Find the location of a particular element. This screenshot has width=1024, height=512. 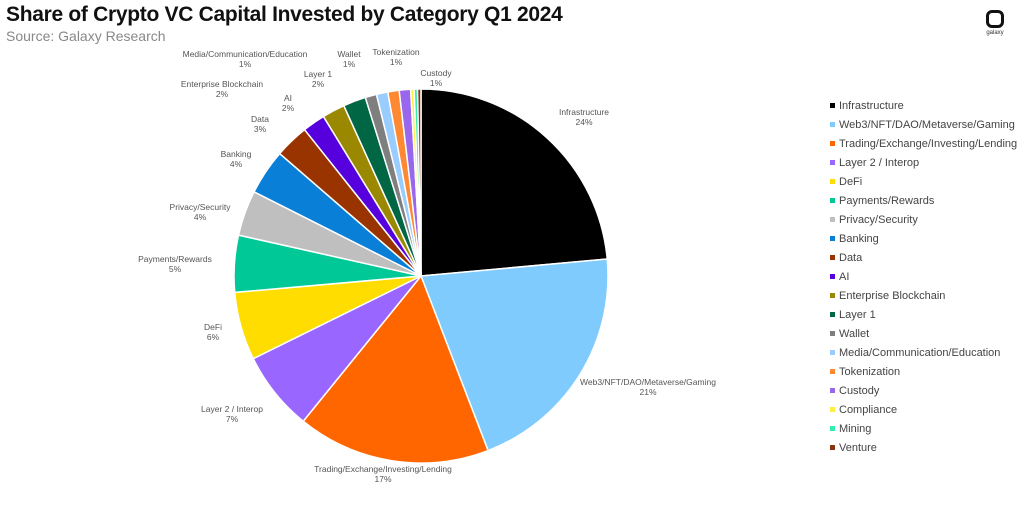

legend-item: Compliance is located at coordinates (923, 409).